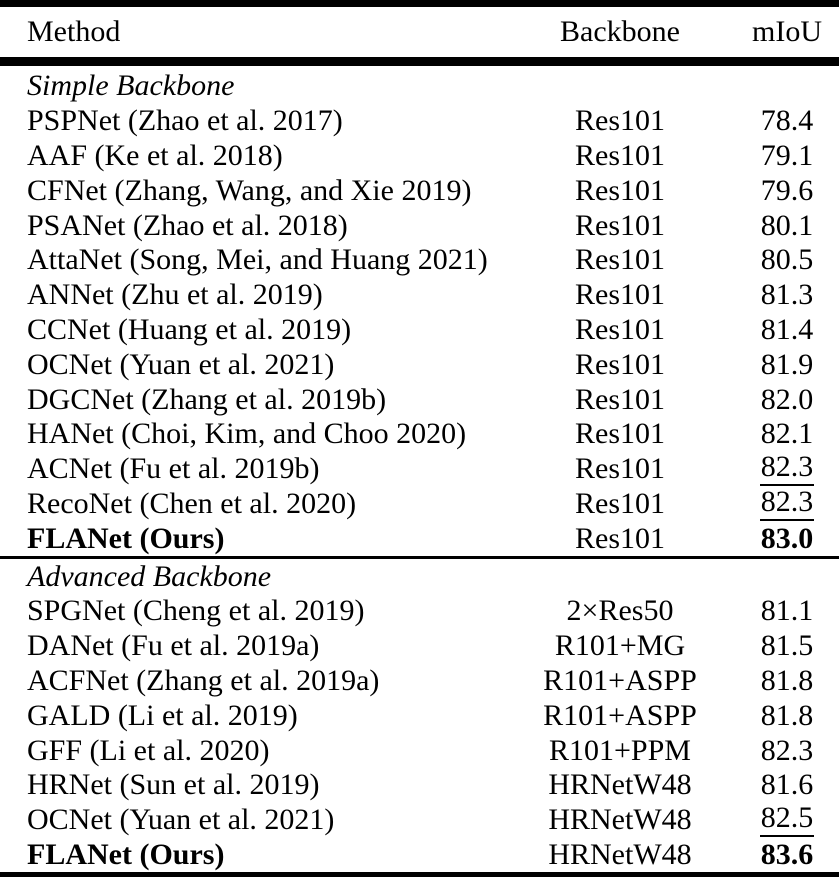 This screenshot has width=839, height=881. I want to click on method-cell: AttaNet (Song, Mei, and Huang 2021), so click(252, 260).